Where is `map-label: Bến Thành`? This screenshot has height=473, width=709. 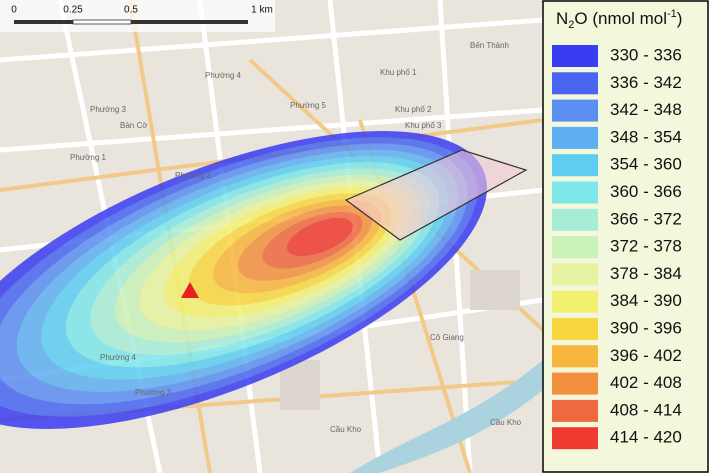 map-label: Bến Thành is located at coordinates (489, 45).